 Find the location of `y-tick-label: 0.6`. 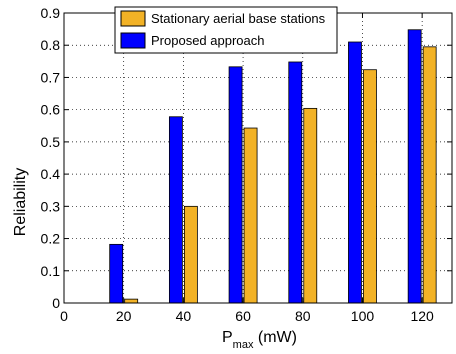

y-tick-label: 0.6 is located at coordinates (51, 110).